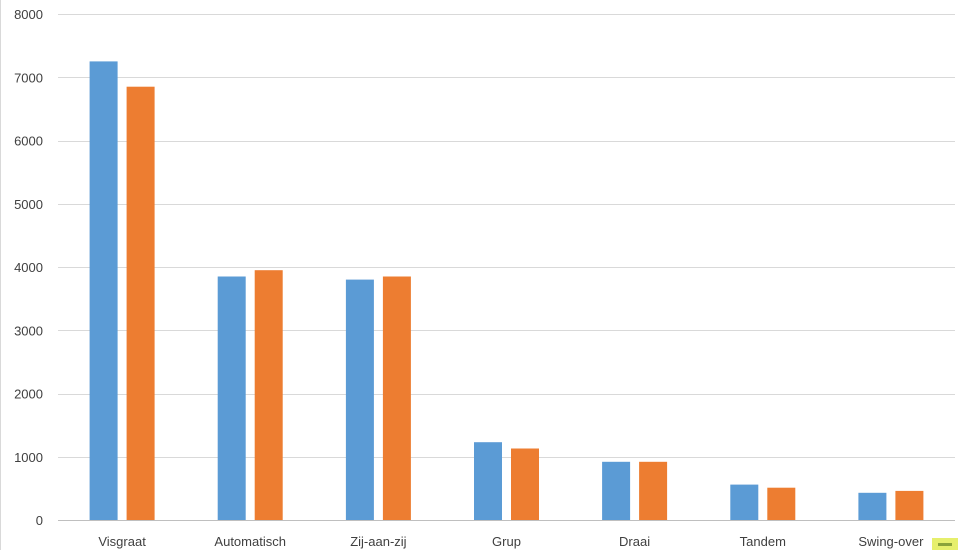 The image size is (978, 550). I want to click on y-tick-label: 4000, so click(28, 267).